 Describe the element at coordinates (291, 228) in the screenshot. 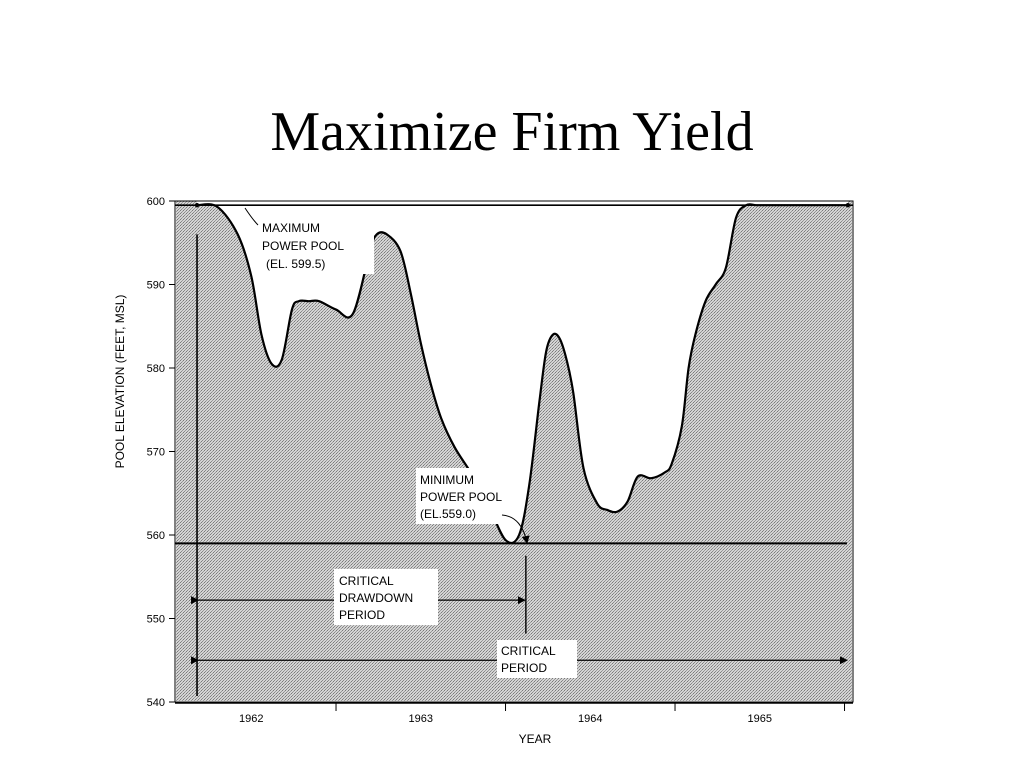

I see `max-pool-label-line: MAXIMUM` at that location.